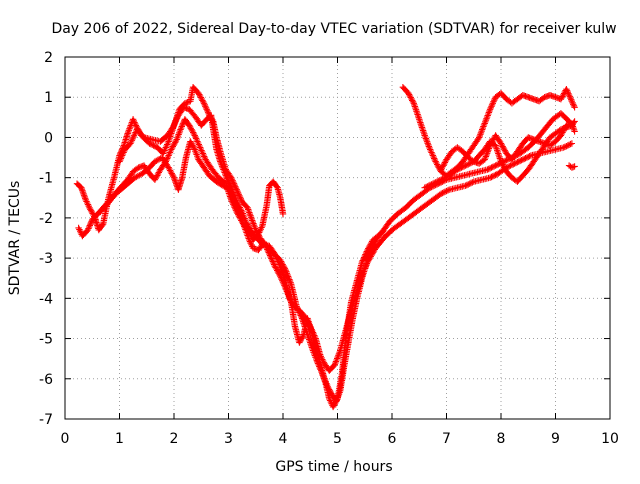 This screenshot has width=640, height=484. Describe the element at coordinates (46, 340) in the screenshot. I see `y-tick-label--5: -5` at that location.